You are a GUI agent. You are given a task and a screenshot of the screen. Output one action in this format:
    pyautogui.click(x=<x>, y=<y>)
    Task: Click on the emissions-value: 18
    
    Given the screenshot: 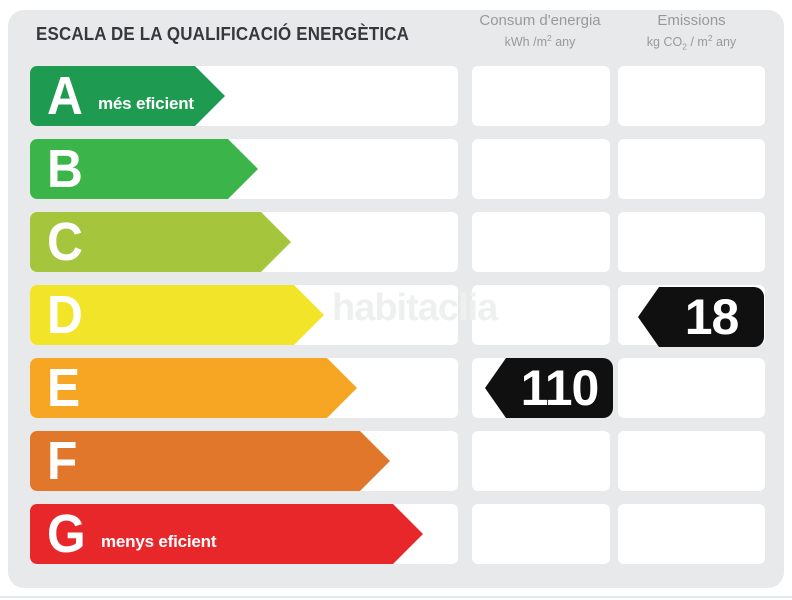 What is the action you would take?
    pyautogui.click(x=711, y=317)
    